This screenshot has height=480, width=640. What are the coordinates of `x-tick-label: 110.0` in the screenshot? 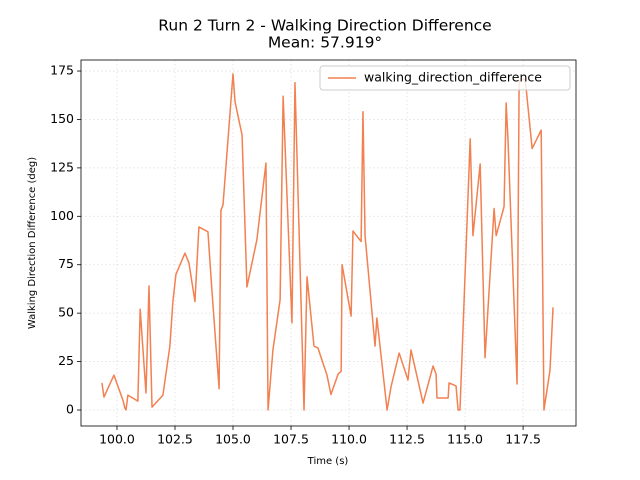 It's located at (349, 439).